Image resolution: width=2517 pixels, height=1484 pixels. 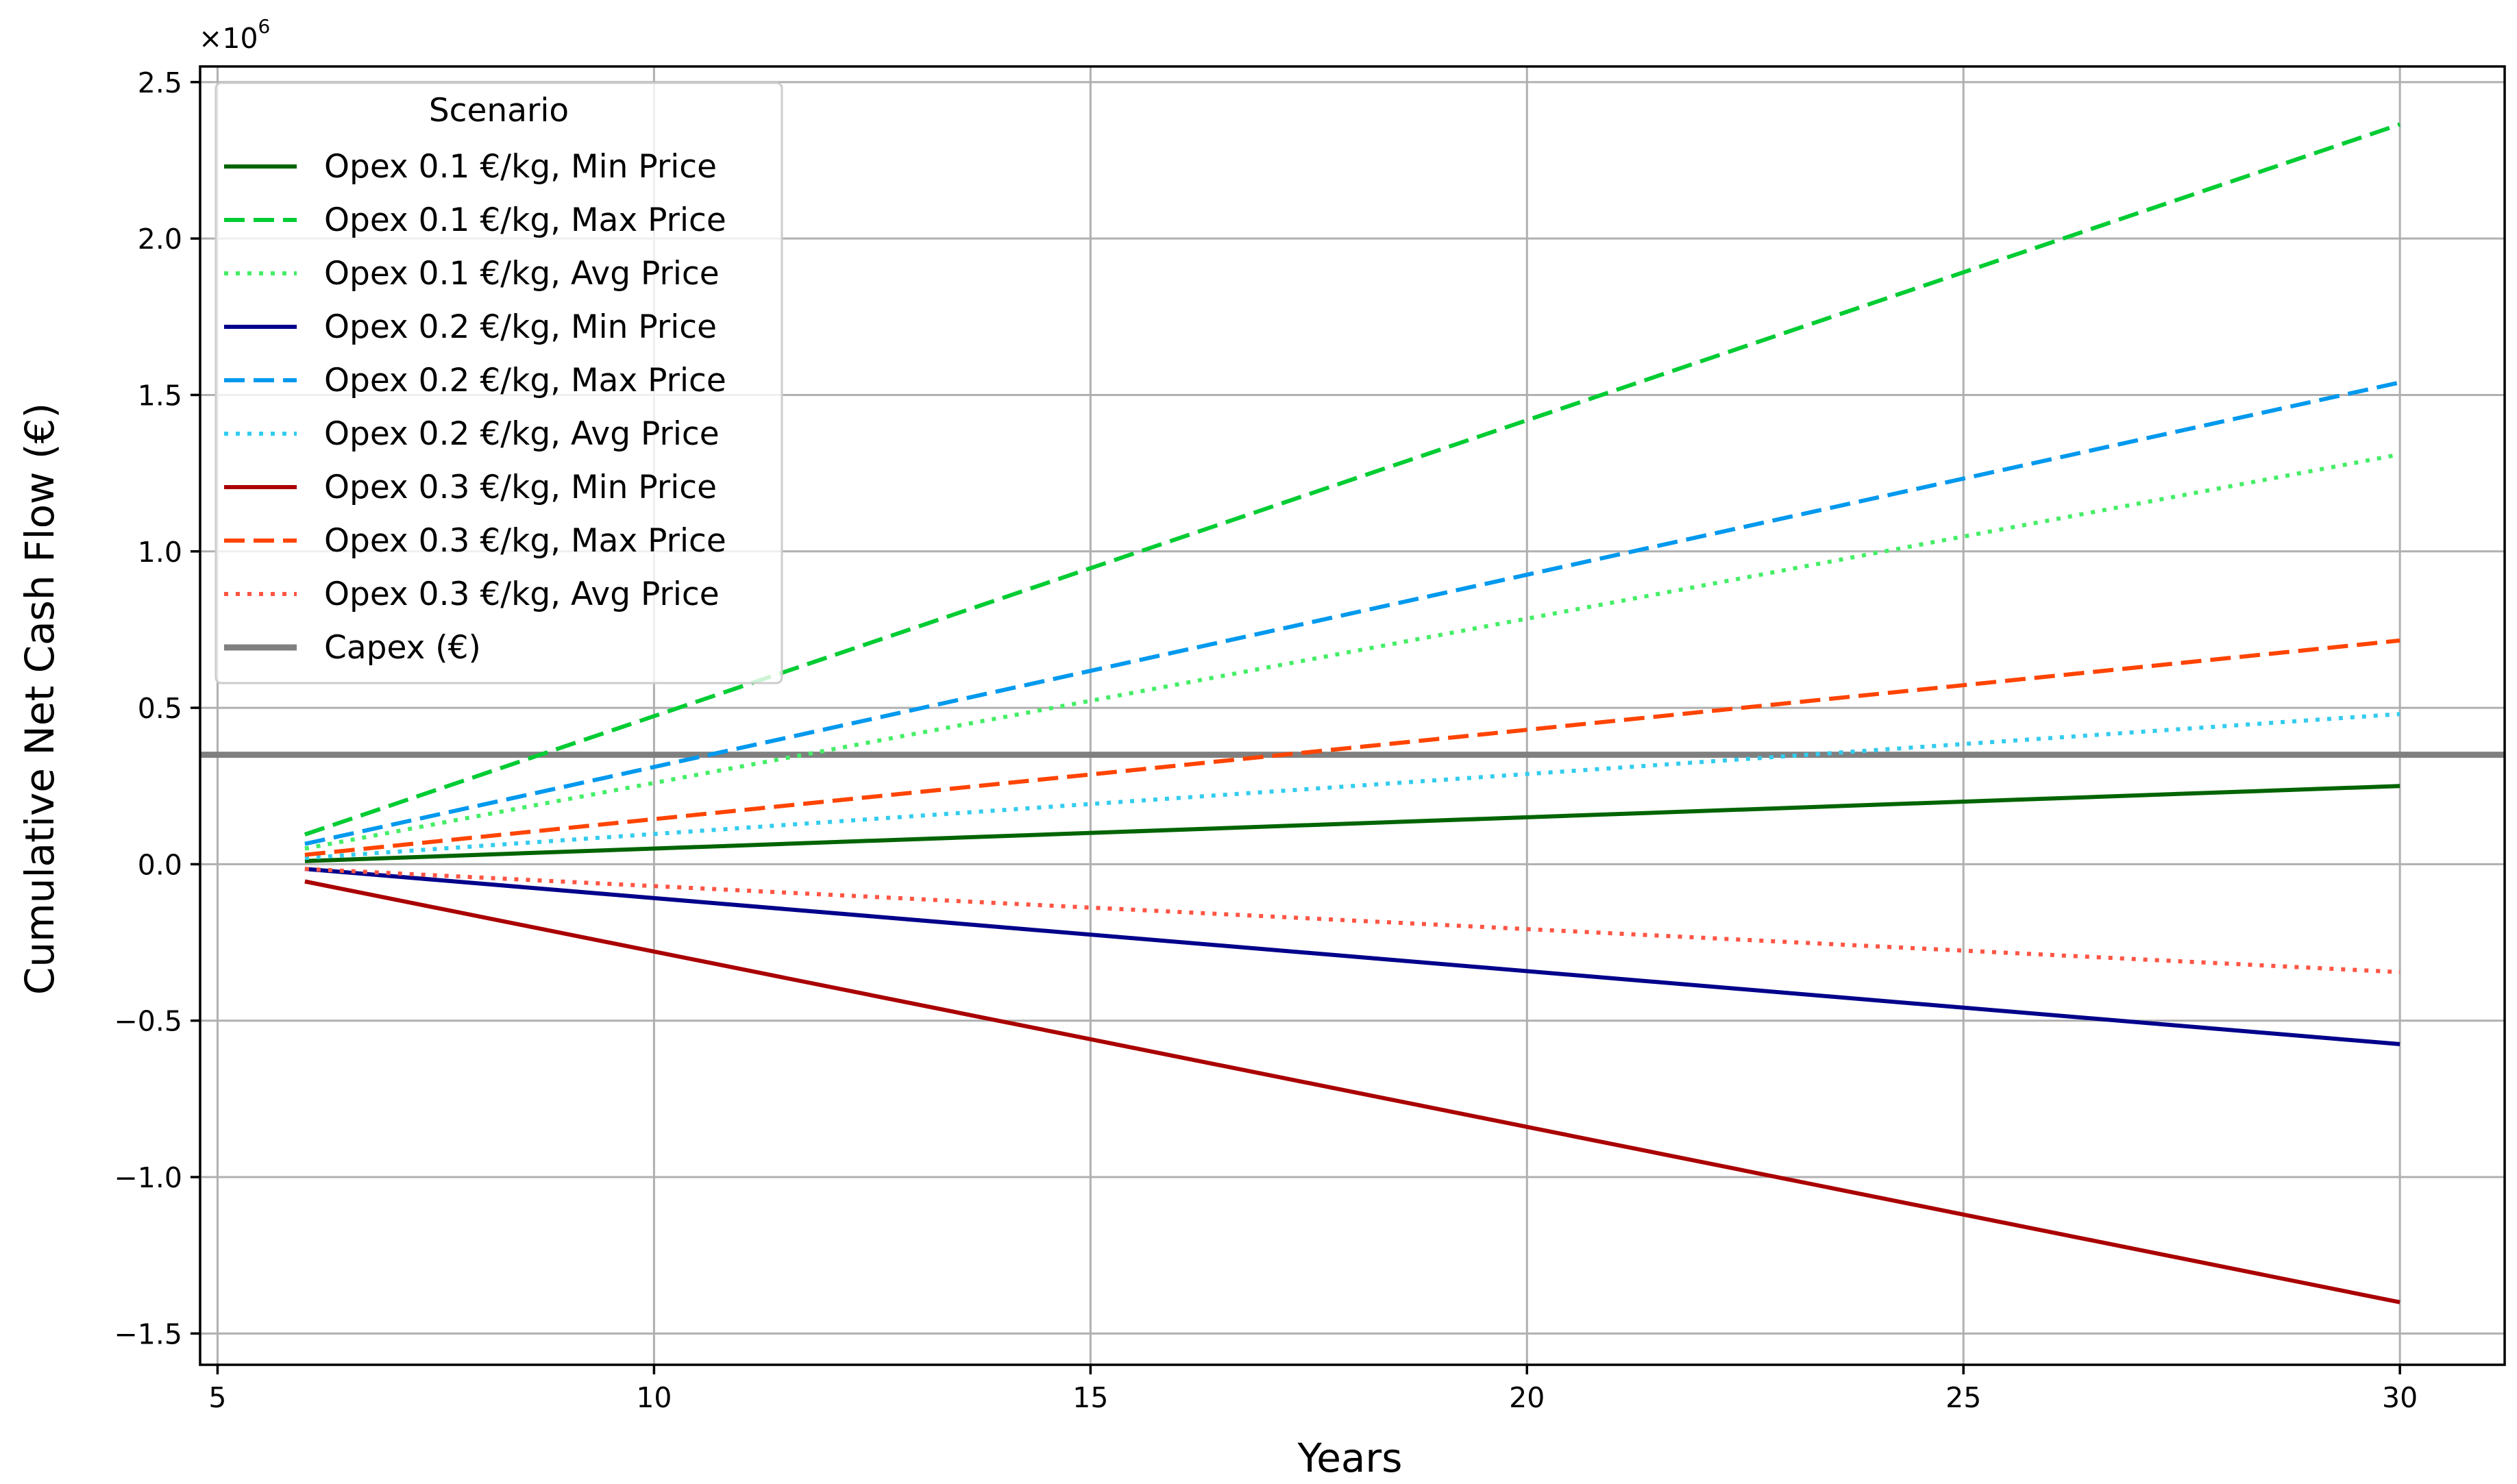 I want to click on x-axis-title: Years, so click(x=1349, y=1458).